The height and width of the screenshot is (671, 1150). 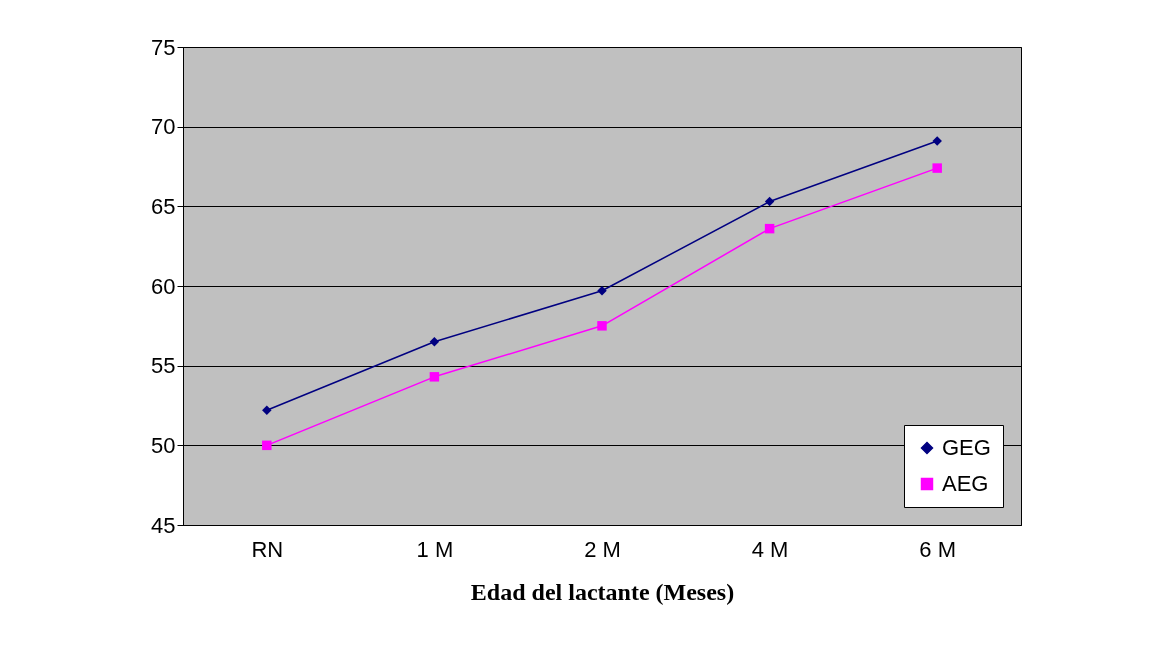 What do you see at coordinates (938, 549) in the screenshot?
I see `x-tick-label: 6 M` at bounding box center [938, 549].